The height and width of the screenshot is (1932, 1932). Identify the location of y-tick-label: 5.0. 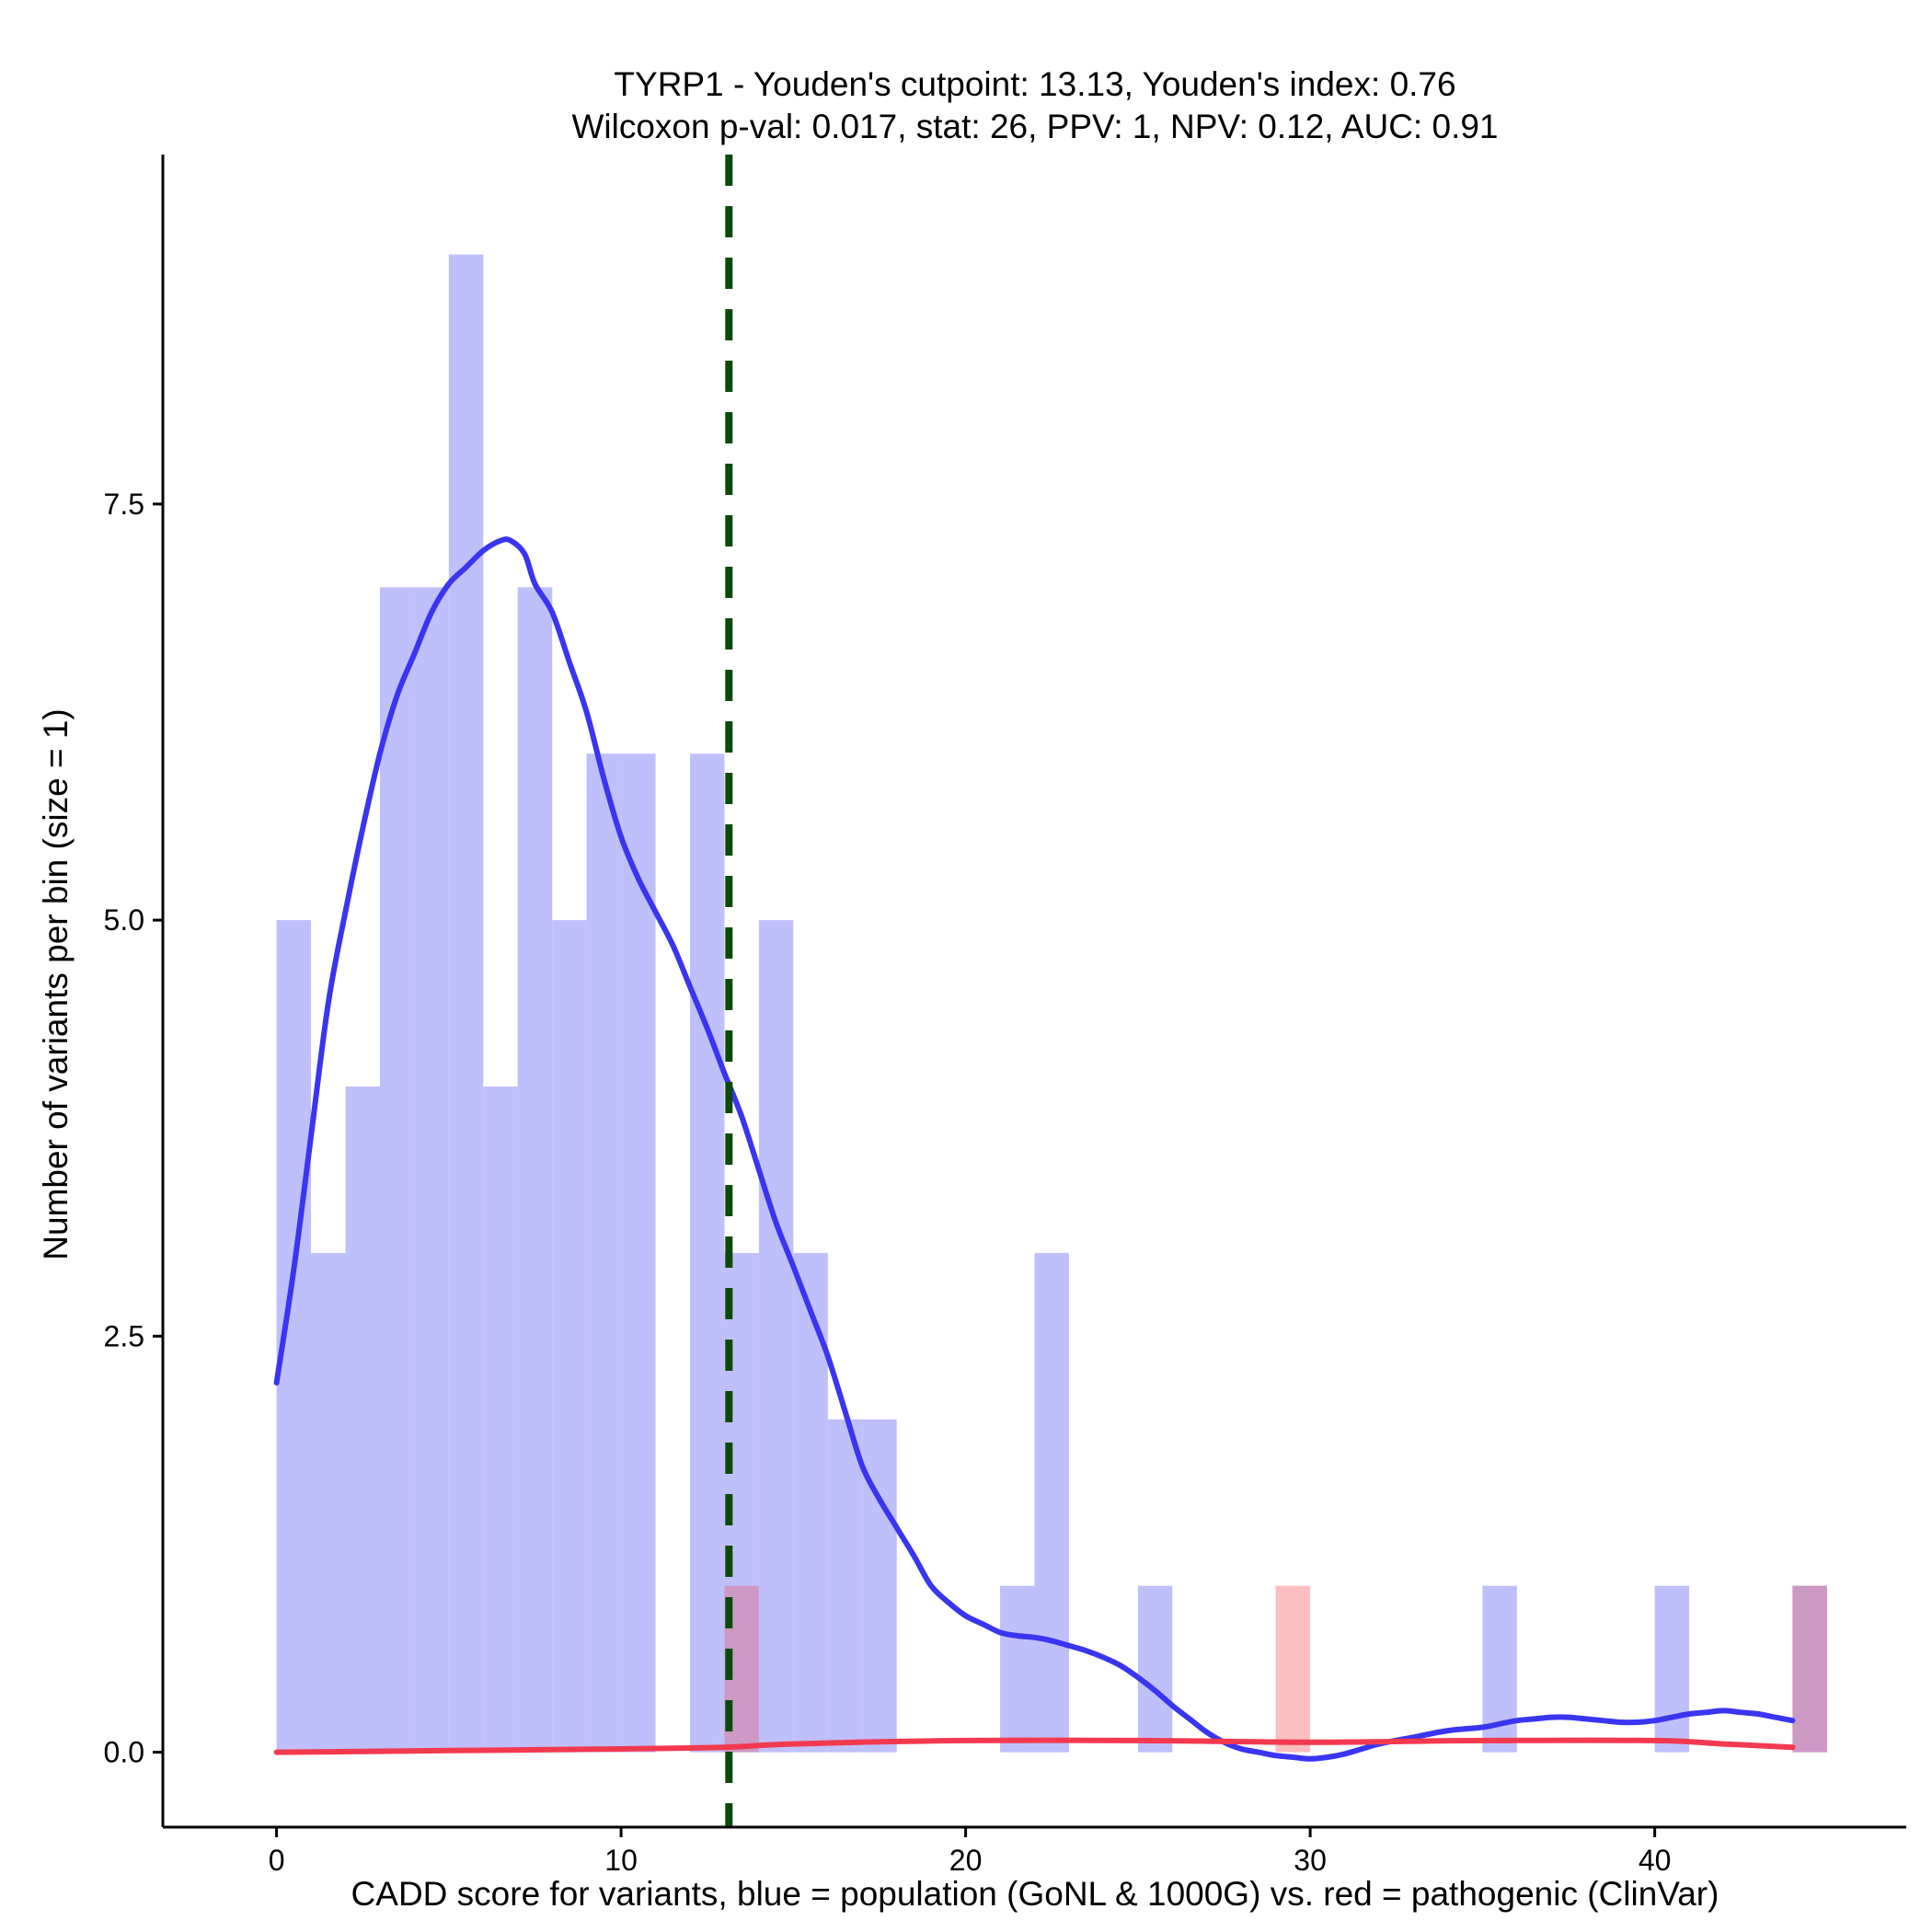
(124, 920).